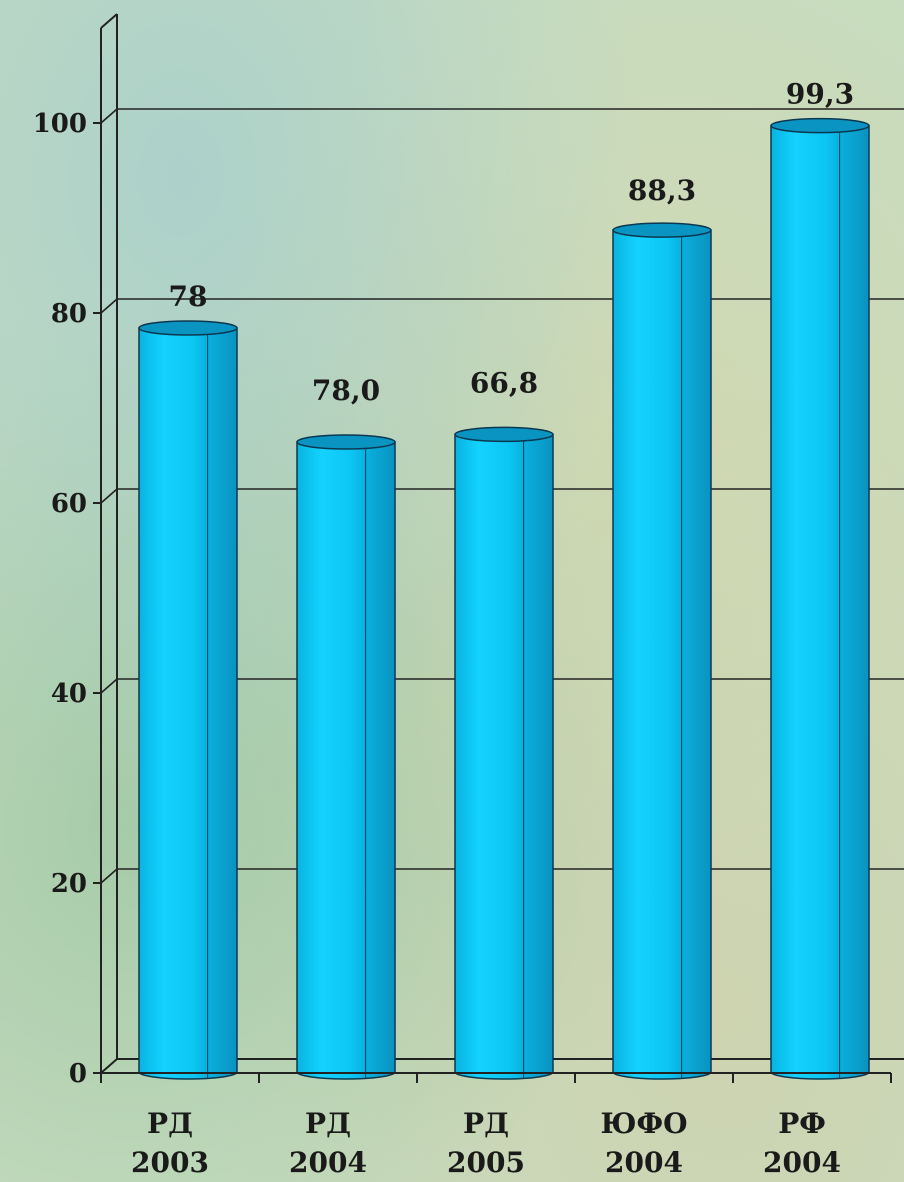  Describe the element at coordinates (69, 314) in the screenshot. I see `y-tick-label: 80` at that location.